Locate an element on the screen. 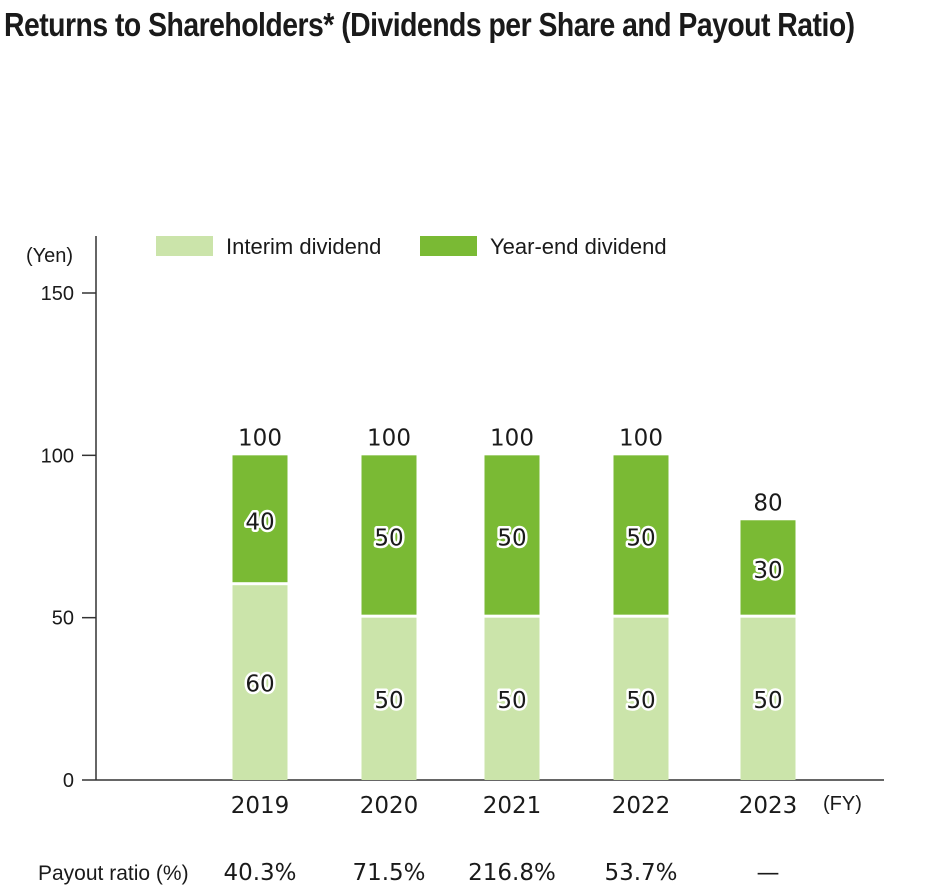 The image size is (937, 891). x-category-label: 2023 is located at coordinates (768, 806).